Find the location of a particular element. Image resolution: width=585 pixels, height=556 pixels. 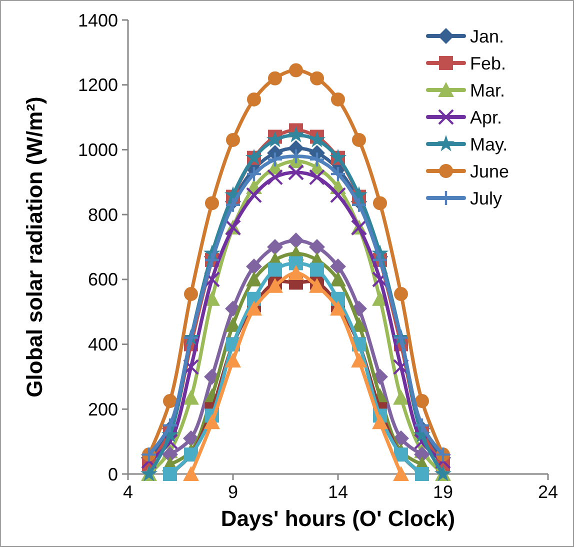

y-tick-label: 600 is located at coordinates (103, 280).